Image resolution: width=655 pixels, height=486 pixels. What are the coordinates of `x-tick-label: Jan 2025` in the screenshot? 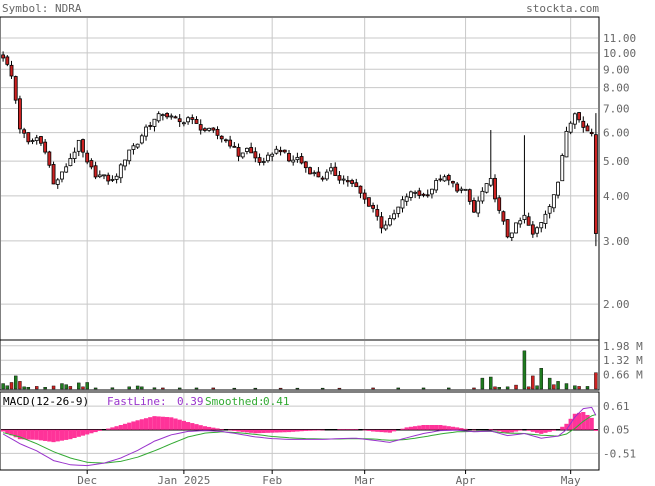 It's located at (183, 480).